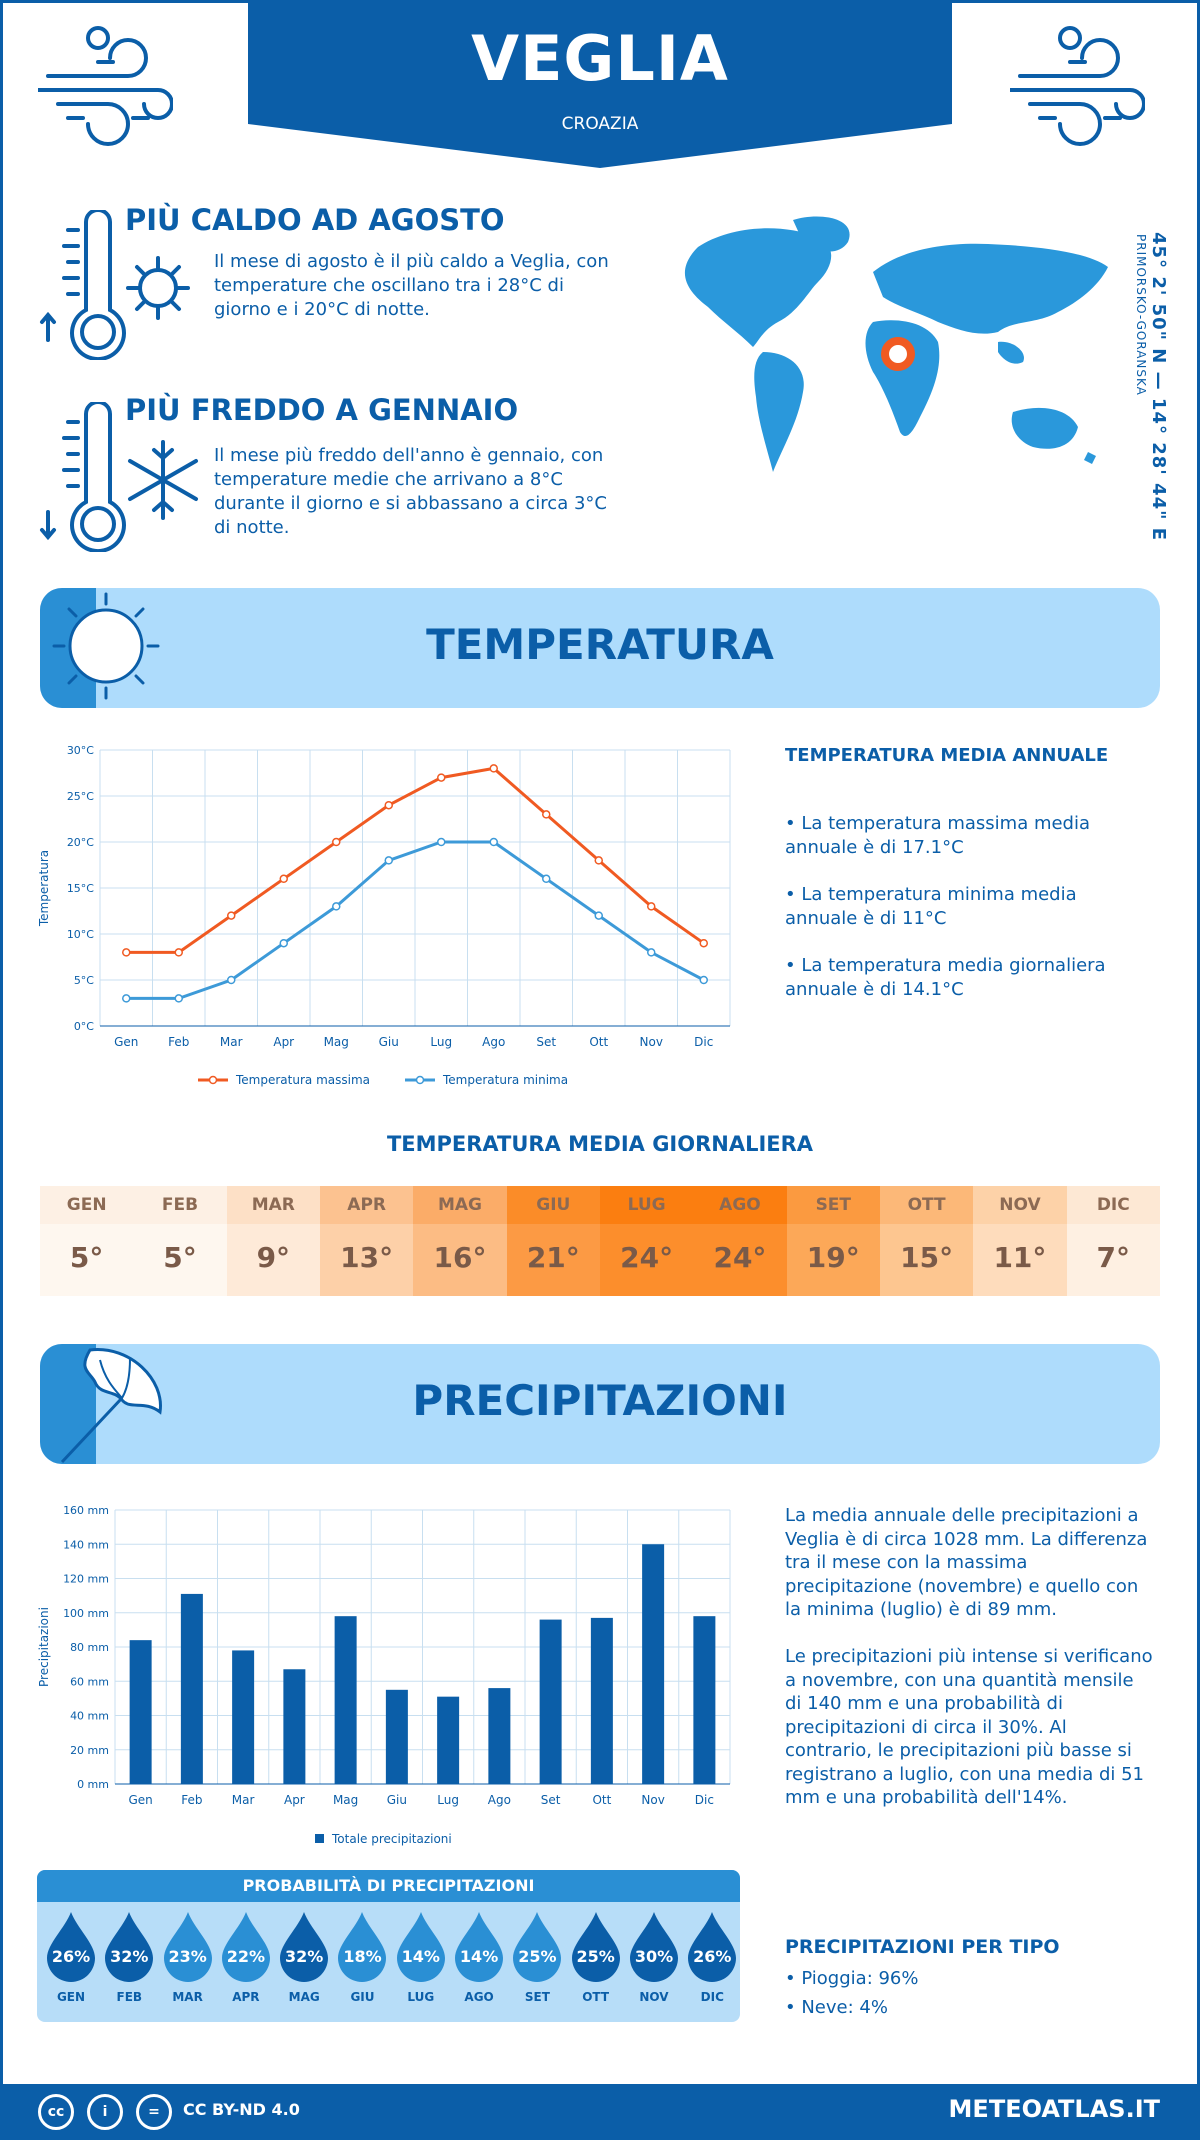  I want to click on daily-temp-cell: APR 13°, so click(366, 1241).